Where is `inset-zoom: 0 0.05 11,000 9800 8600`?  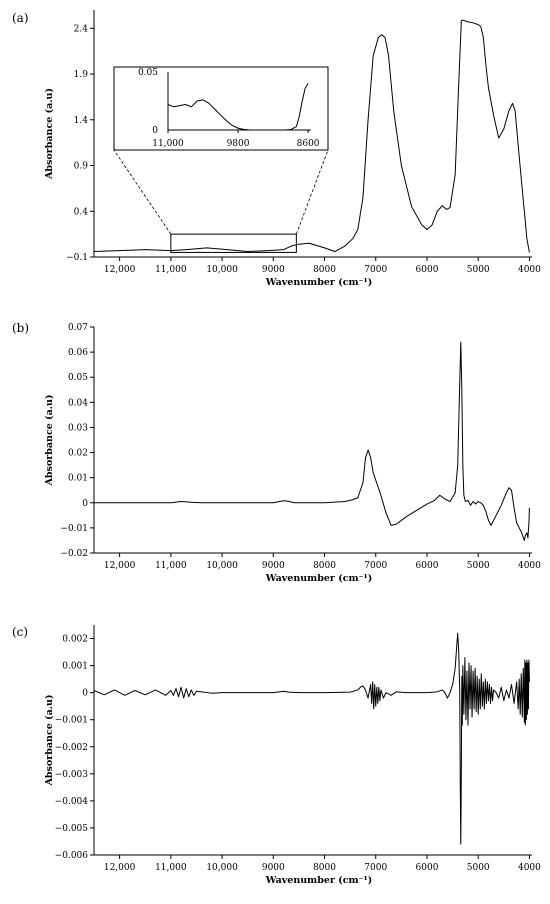
inset-zoom: 0 0.05 11,000 9800 8600 is located at coordinates (221, 159).